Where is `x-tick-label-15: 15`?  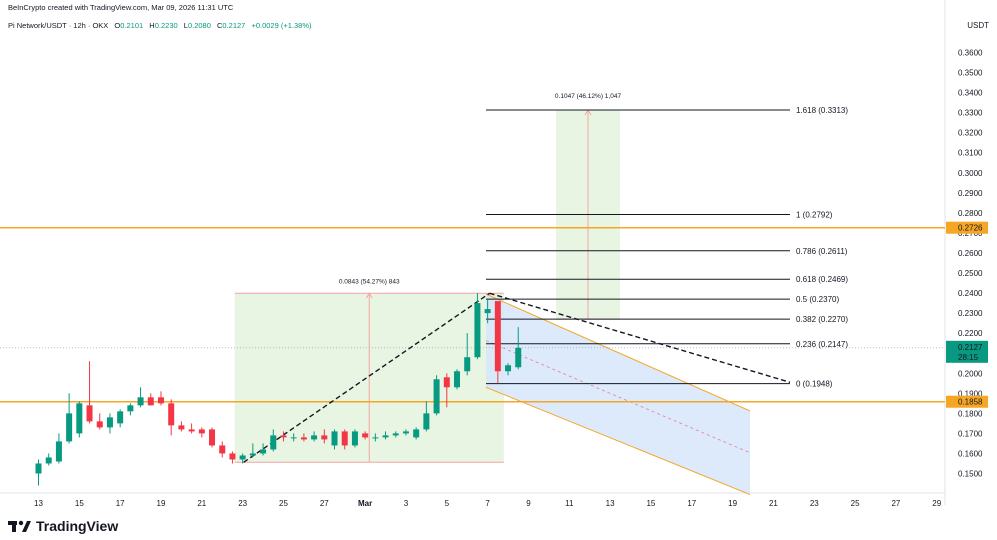 x-tick-label-15: 15 is located at coordinates (650, 503).